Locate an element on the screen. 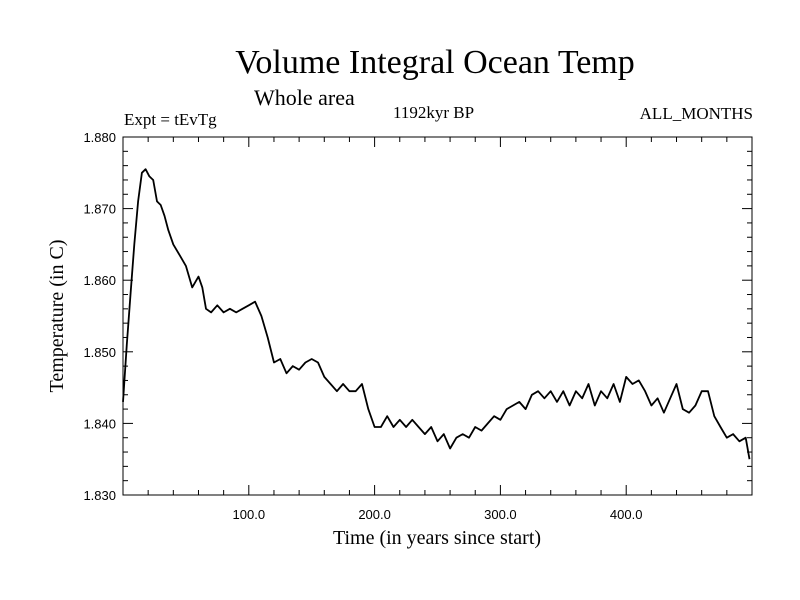 The height and width of the screenshot is (600, 800). chart-title: Volume Integral Ocean Temp is located at coordinates (435, 62).